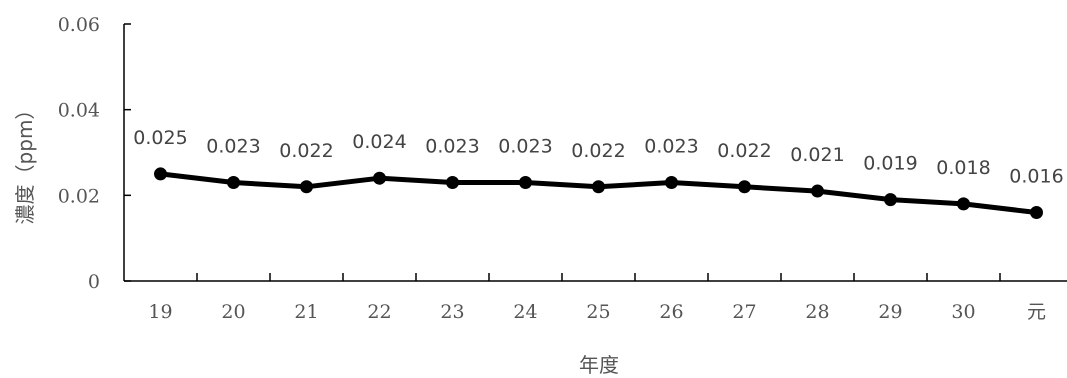  Describe the element at coordinates (306, 312) in the screenshot. I see `x-tick-label: 21` at that location.